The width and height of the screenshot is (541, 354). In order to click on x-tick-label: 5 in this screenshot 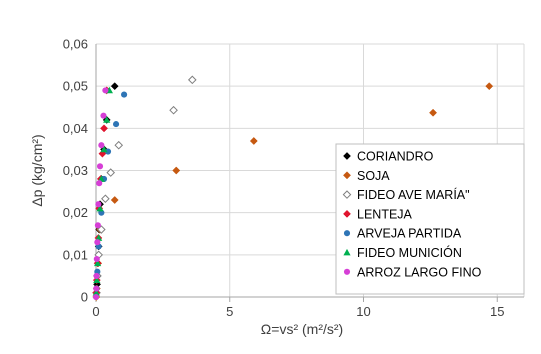, I will do `click(229, 311)`.